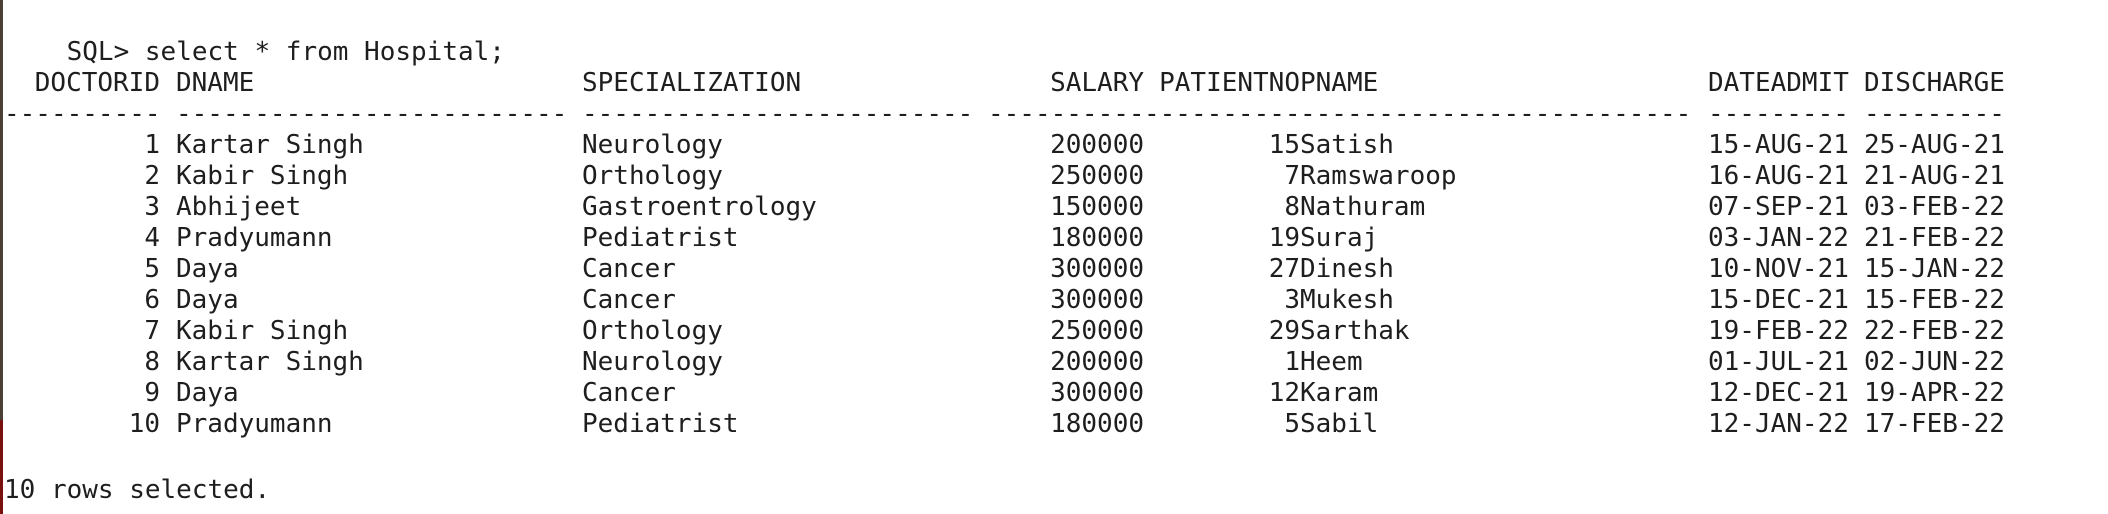  Describe the element at coordinates (1934, 145) in the screenshot. I see `cell-discharge: 25-AUG-21` at that location.